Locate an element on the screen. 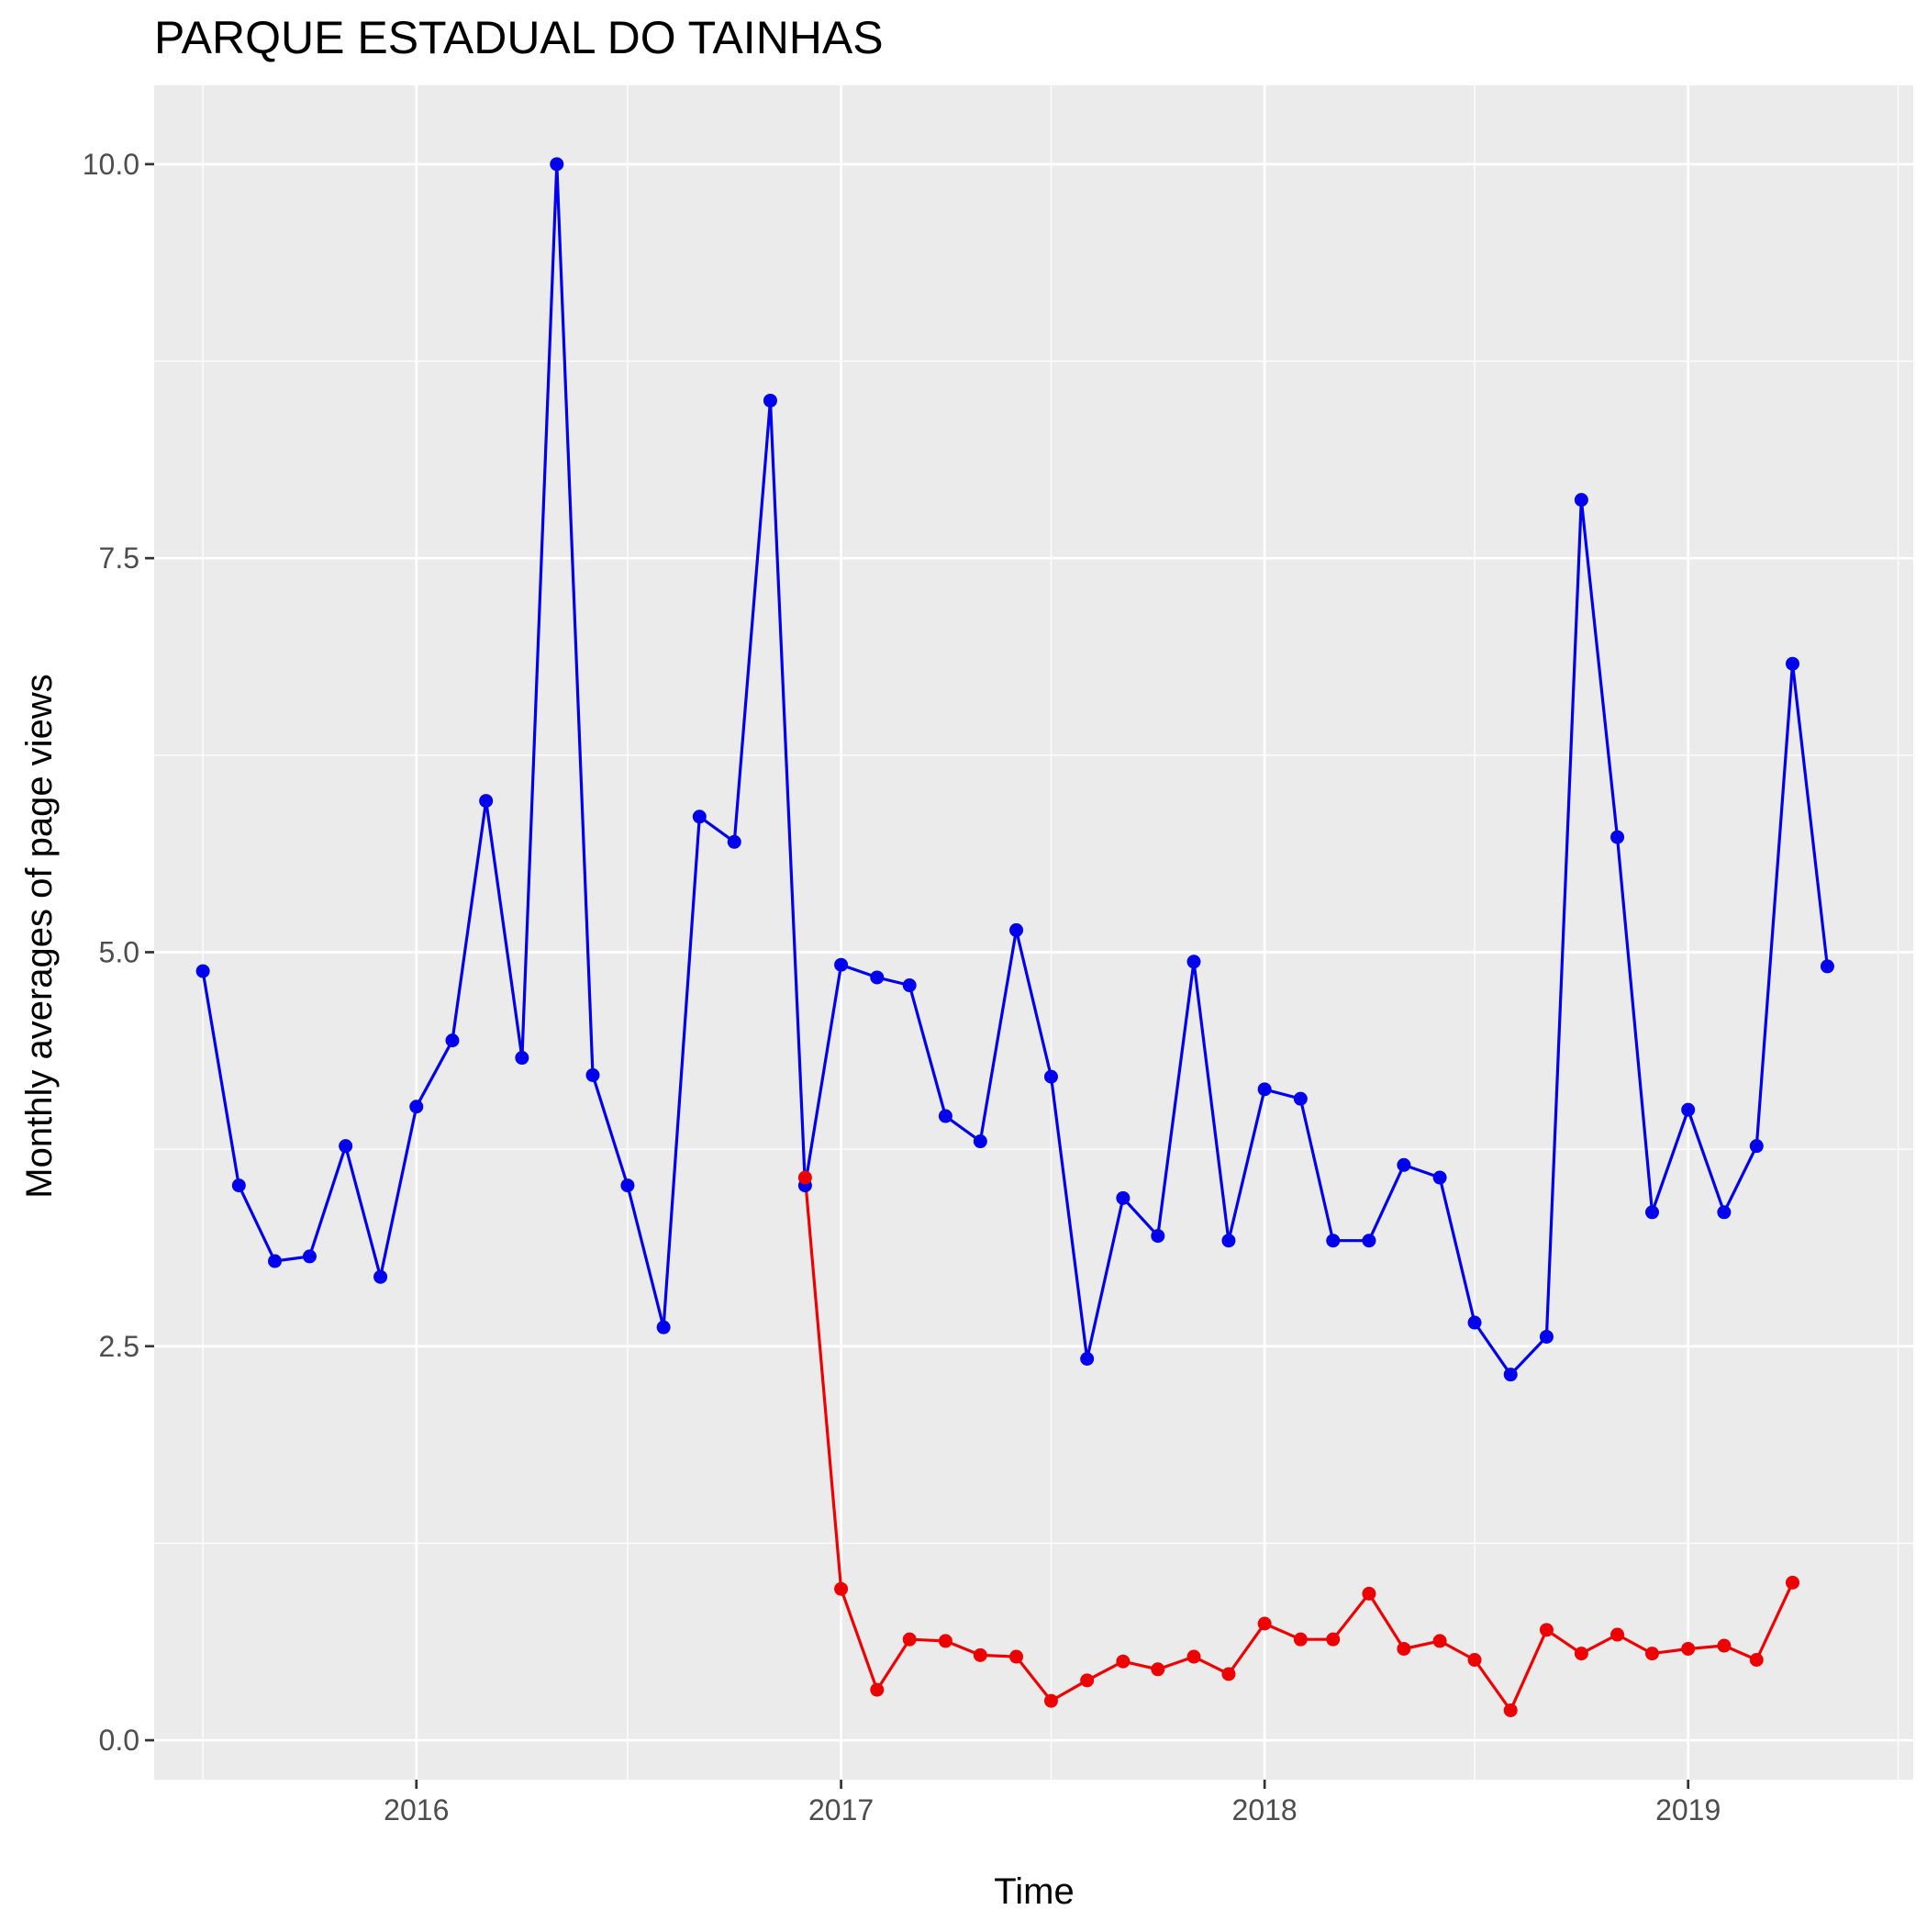 The width and height of the screenshot is (1927, 1932). x-tick-label: 2018 is located at coordinates (1265, 1809).